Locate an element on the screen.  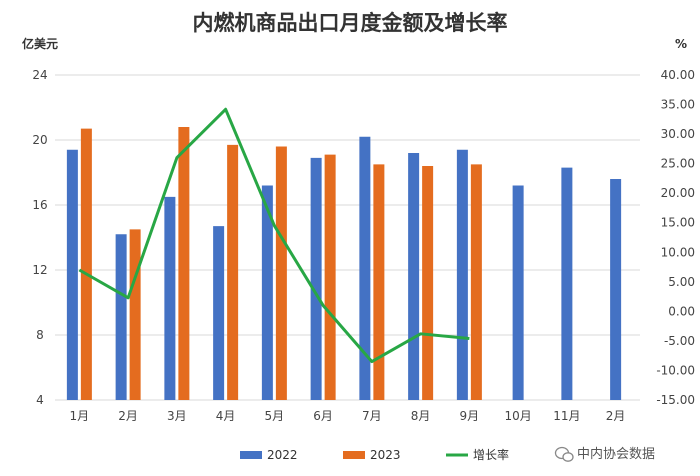
chart-title: 内燃机商品出口月度金额及增长率 is located at coordinates (350, 23).